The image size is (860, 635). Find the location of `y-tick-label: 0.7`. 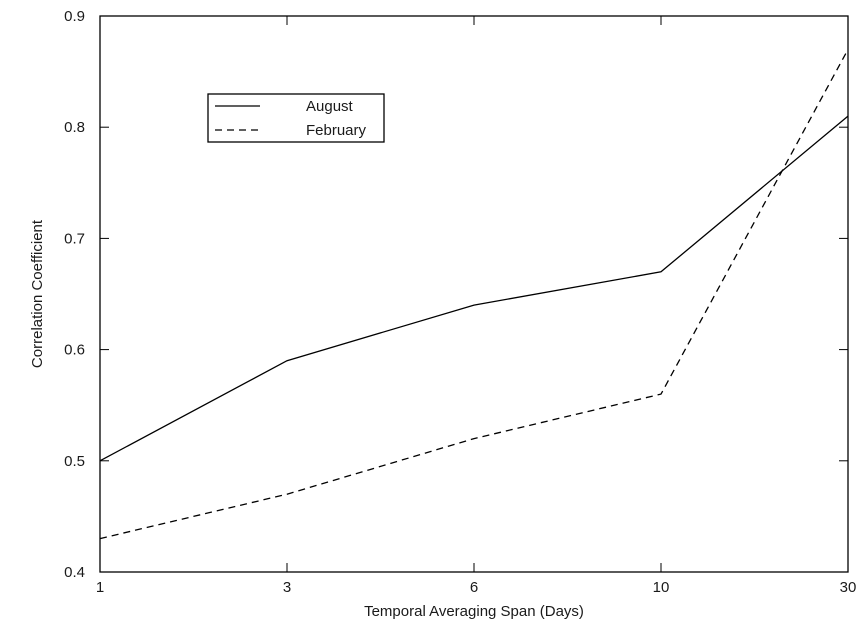

y-tick-label: 0.7 is located at coordinates (74, 238).